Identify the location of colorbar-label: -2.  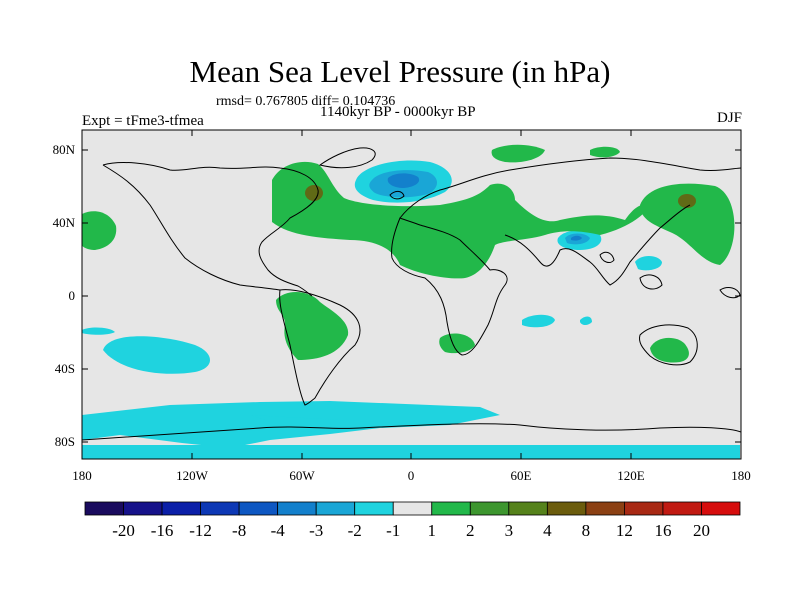
(355, 530).